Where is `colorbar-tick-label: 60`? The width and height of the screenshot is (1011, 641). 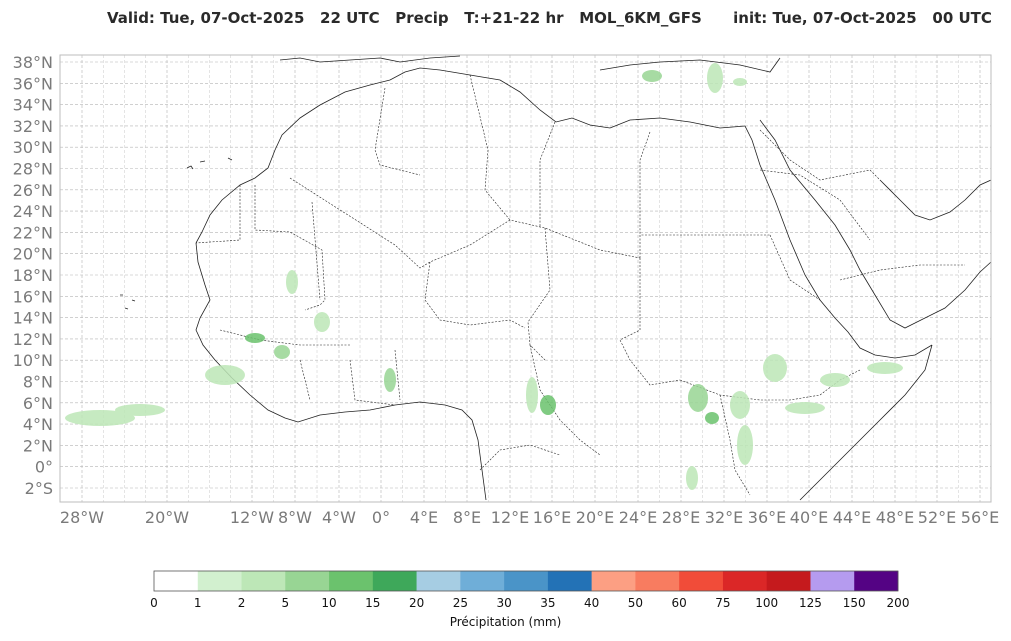
colorbar-tick-label: 60 is located at coordinates (679, 603).